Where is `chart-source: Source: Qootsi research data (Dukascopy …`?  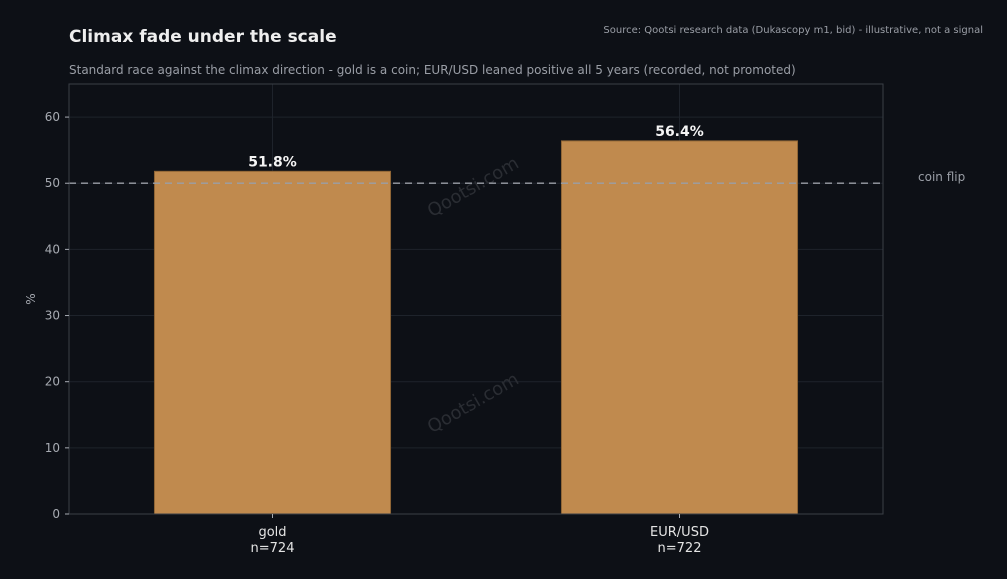 chart-source: Source: Qootsi research data (Dukascopy … is located at coordinates (793, 30).